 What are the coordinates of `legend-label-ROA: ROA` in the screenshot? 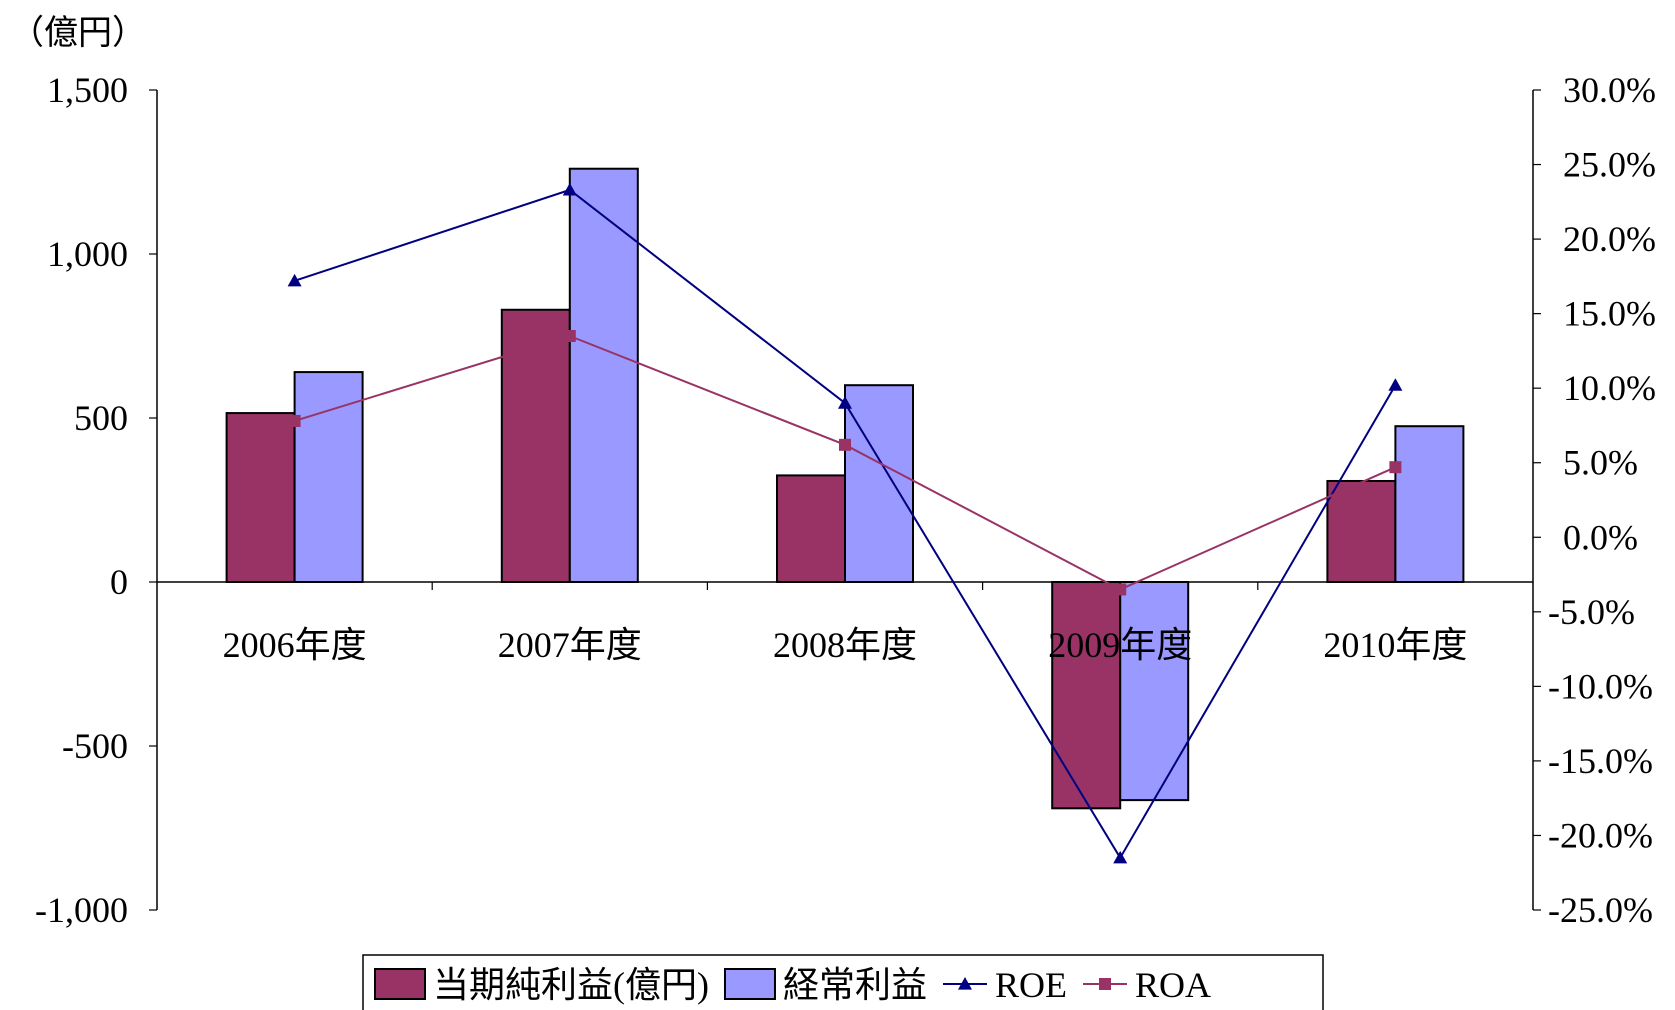 It's located at (1173, 985).